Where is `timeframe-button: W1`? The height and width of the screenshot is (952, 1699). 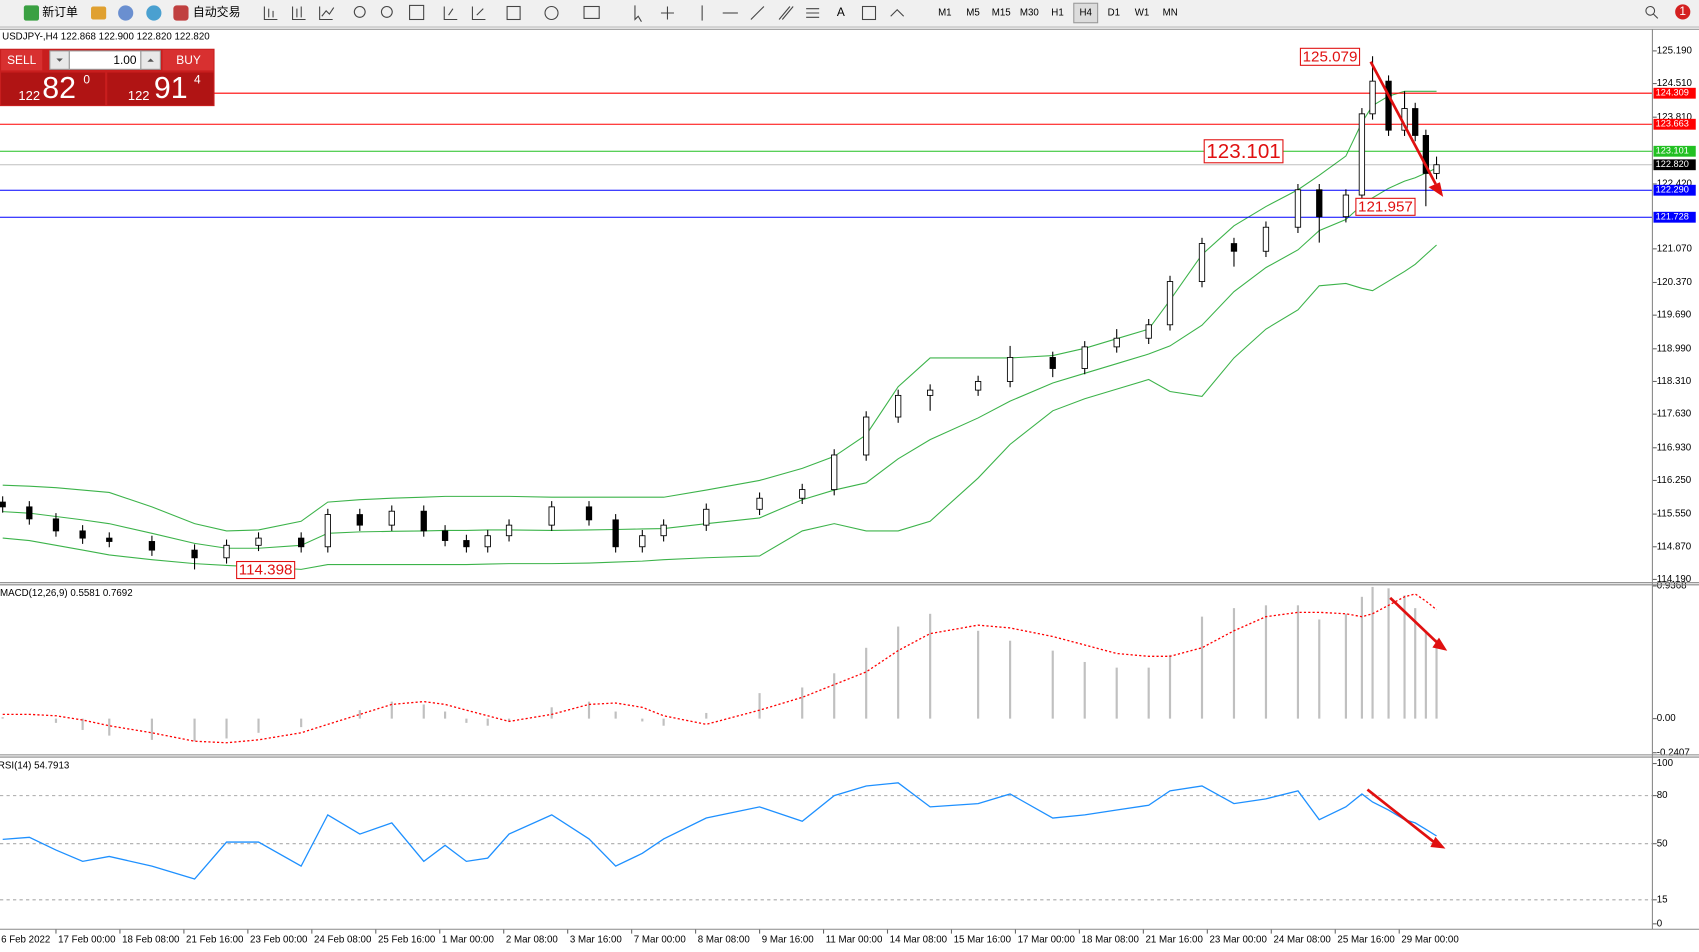
timeframe-button: W1 is located at coordinates (1142, 13).